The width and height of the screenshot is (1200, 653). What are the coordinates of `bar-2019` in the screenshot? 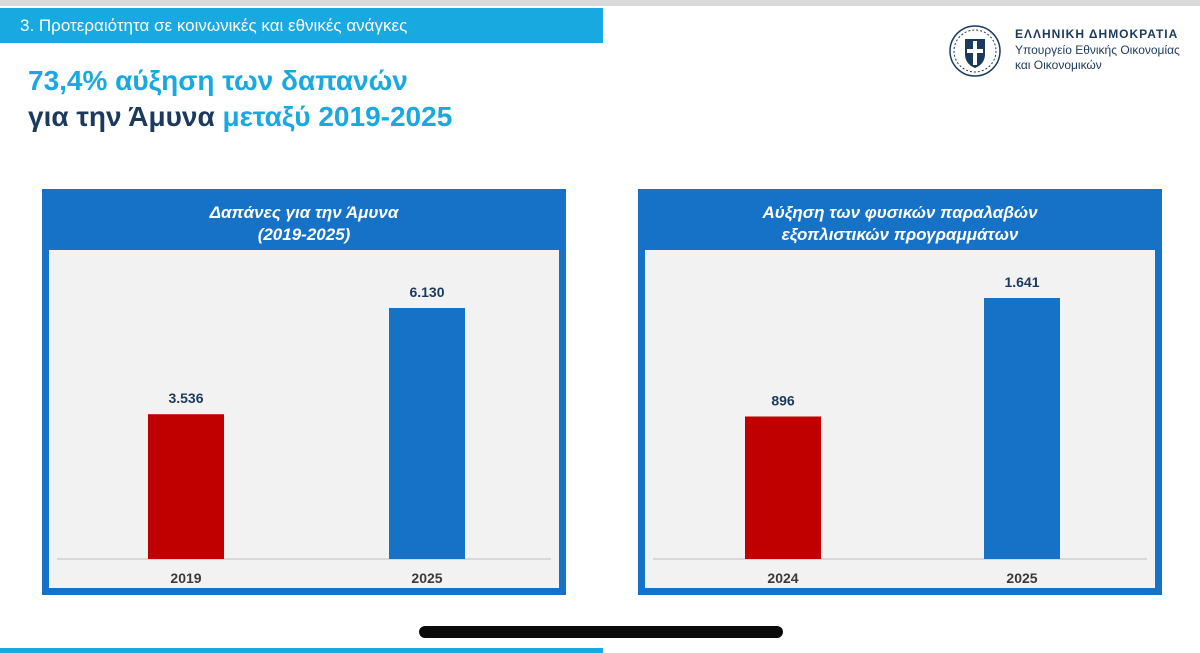 It's located at (186, 486).